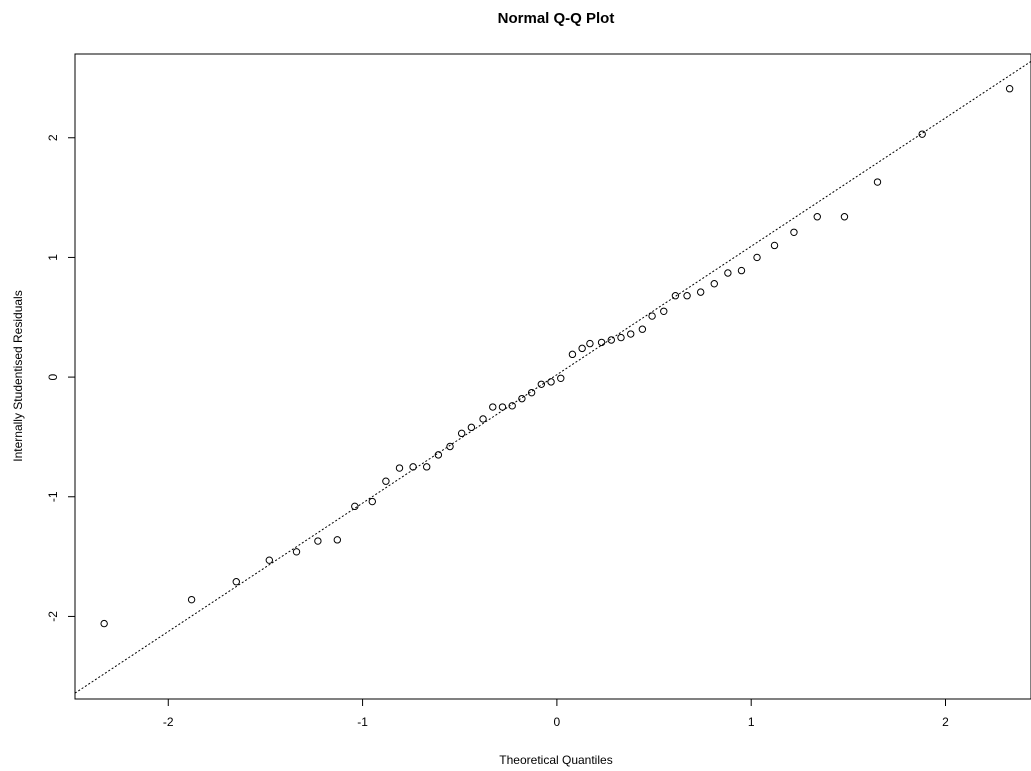 The image size is (1031, 771). I want to click on y-tick-label: -2, so click(53, 616).